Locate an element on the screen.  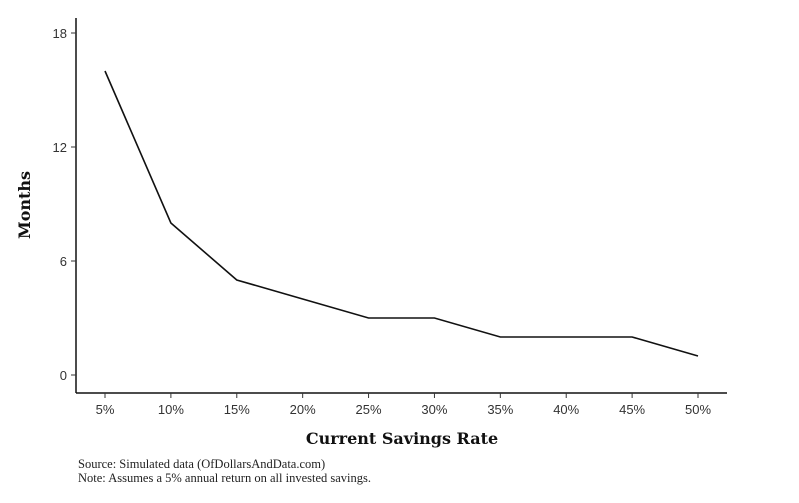
y-axis-label: Months is located at coordinates (24, 205).